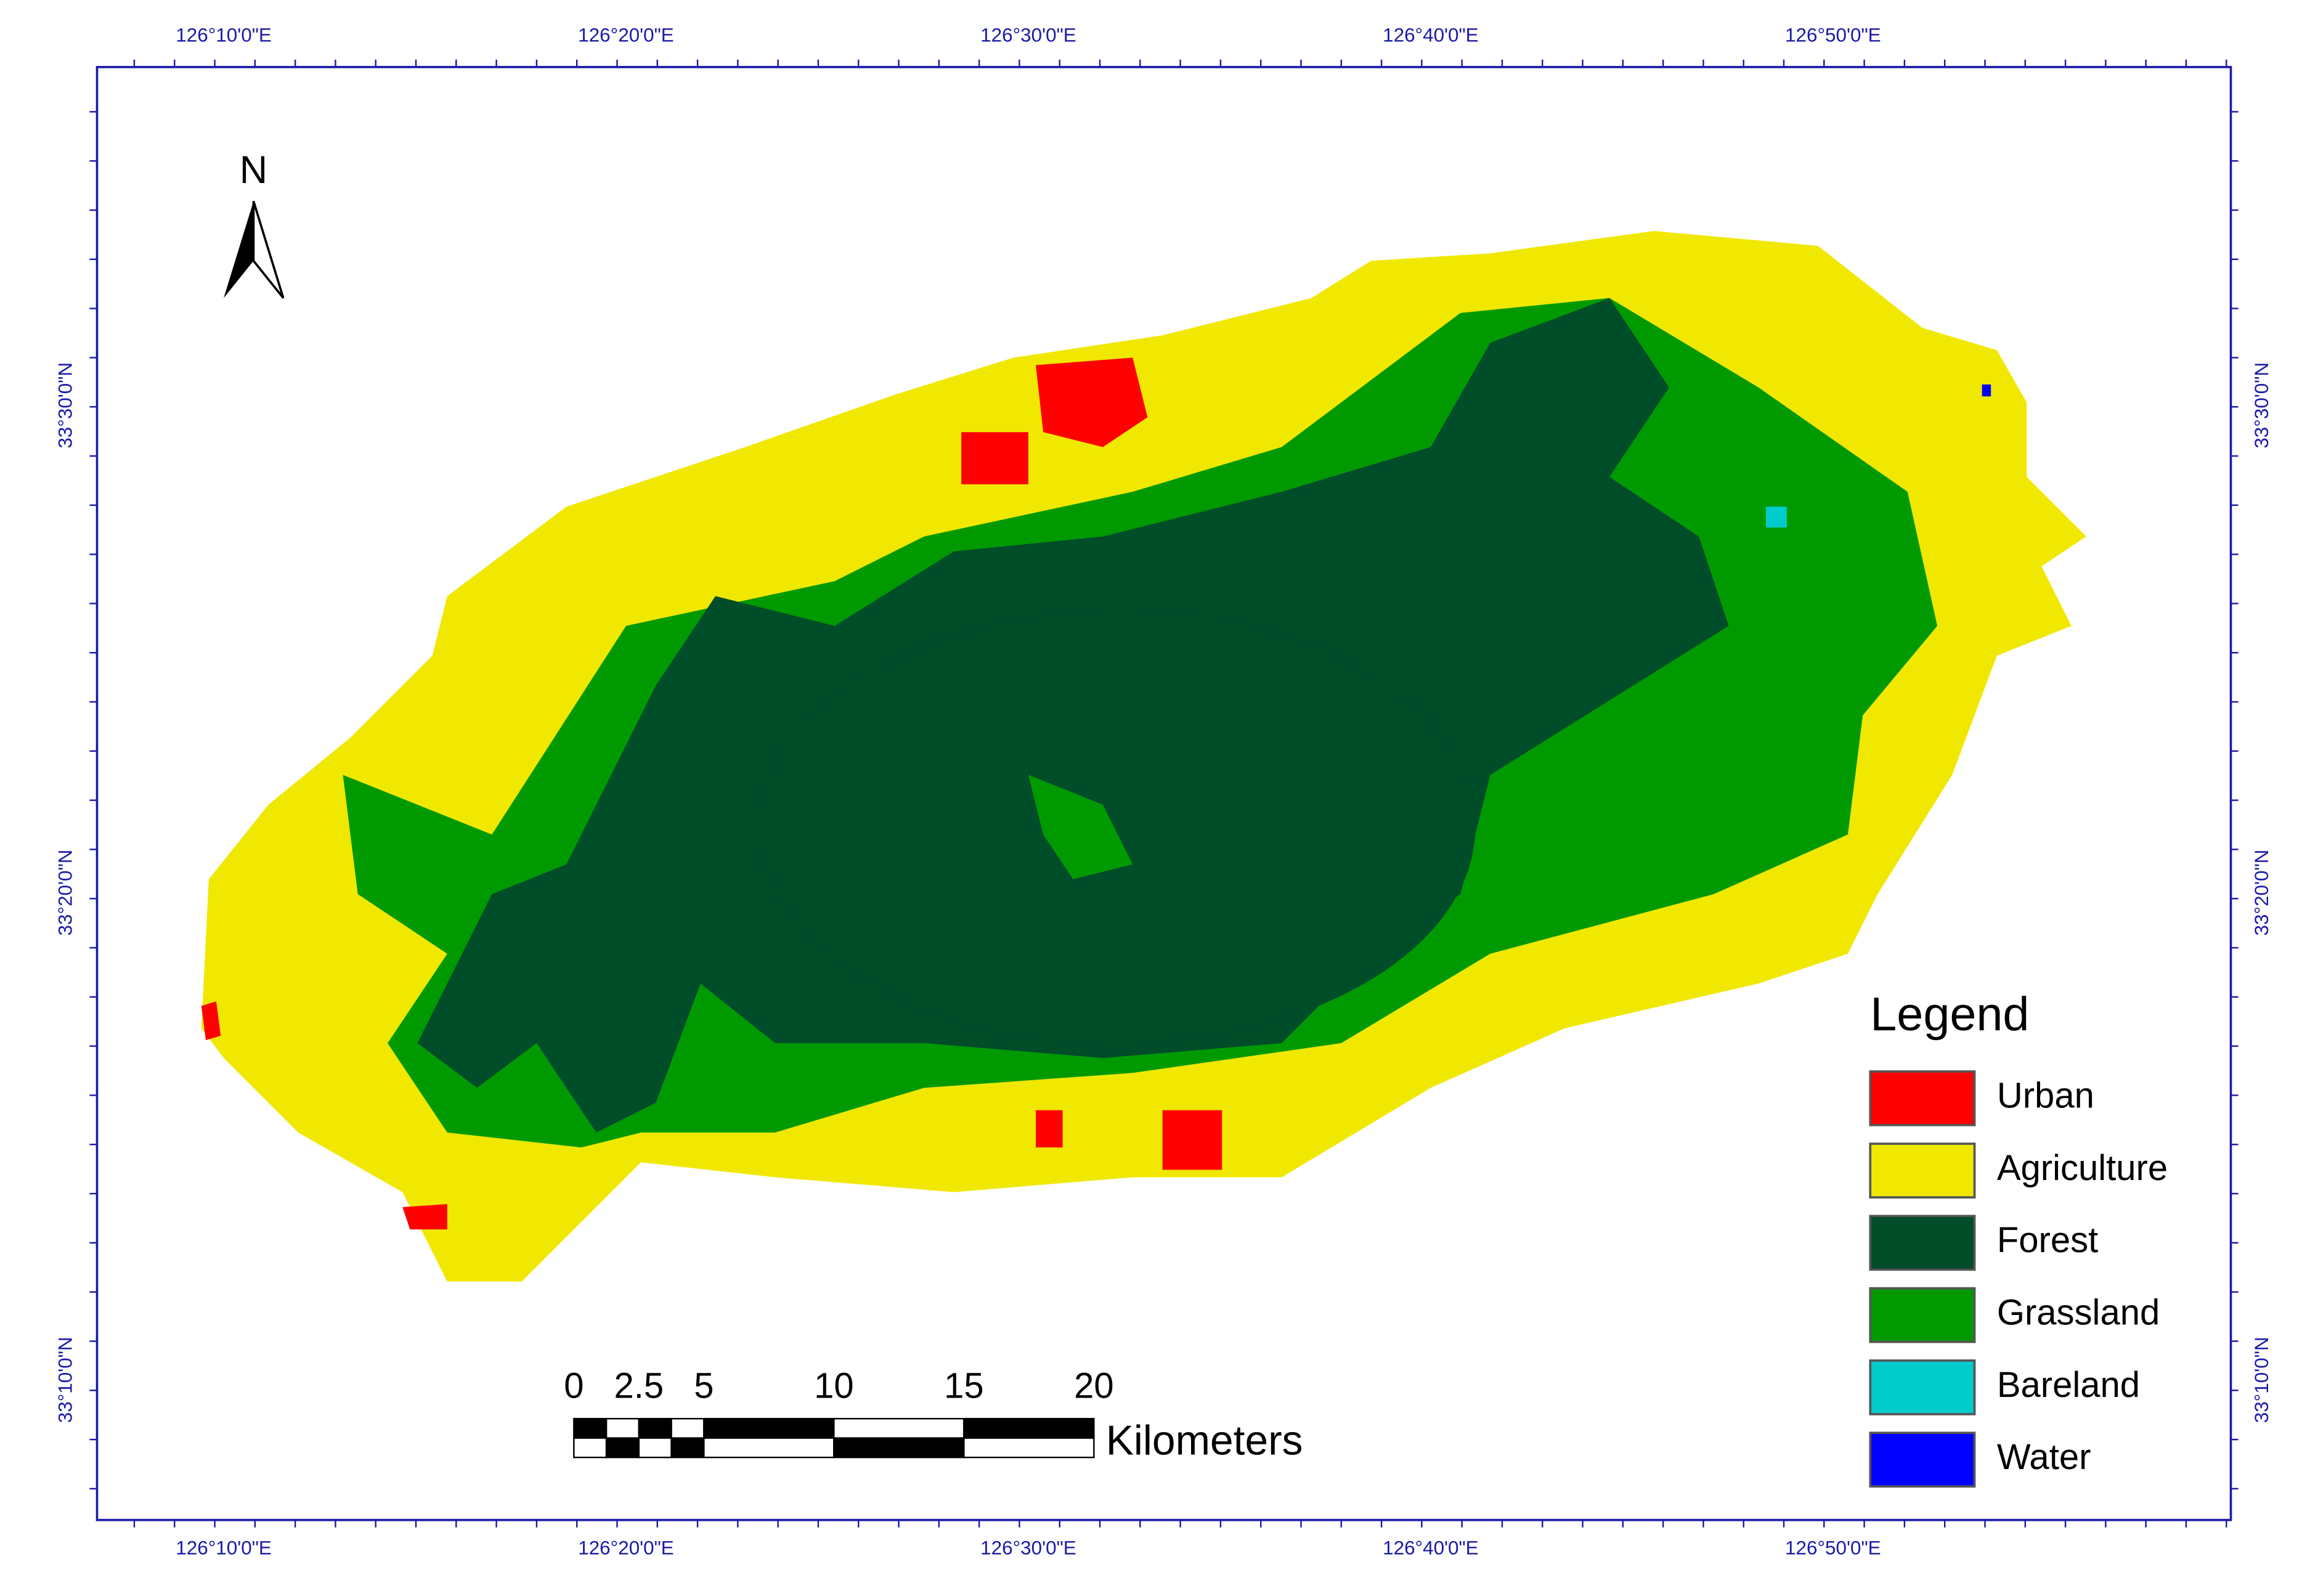 Image resolution: width=2310 pixels, height=1596 pixels. What do you see at coordinates (1986, 390) in the screenshot?
I see `water-area` at bounding box center [1986, 390].